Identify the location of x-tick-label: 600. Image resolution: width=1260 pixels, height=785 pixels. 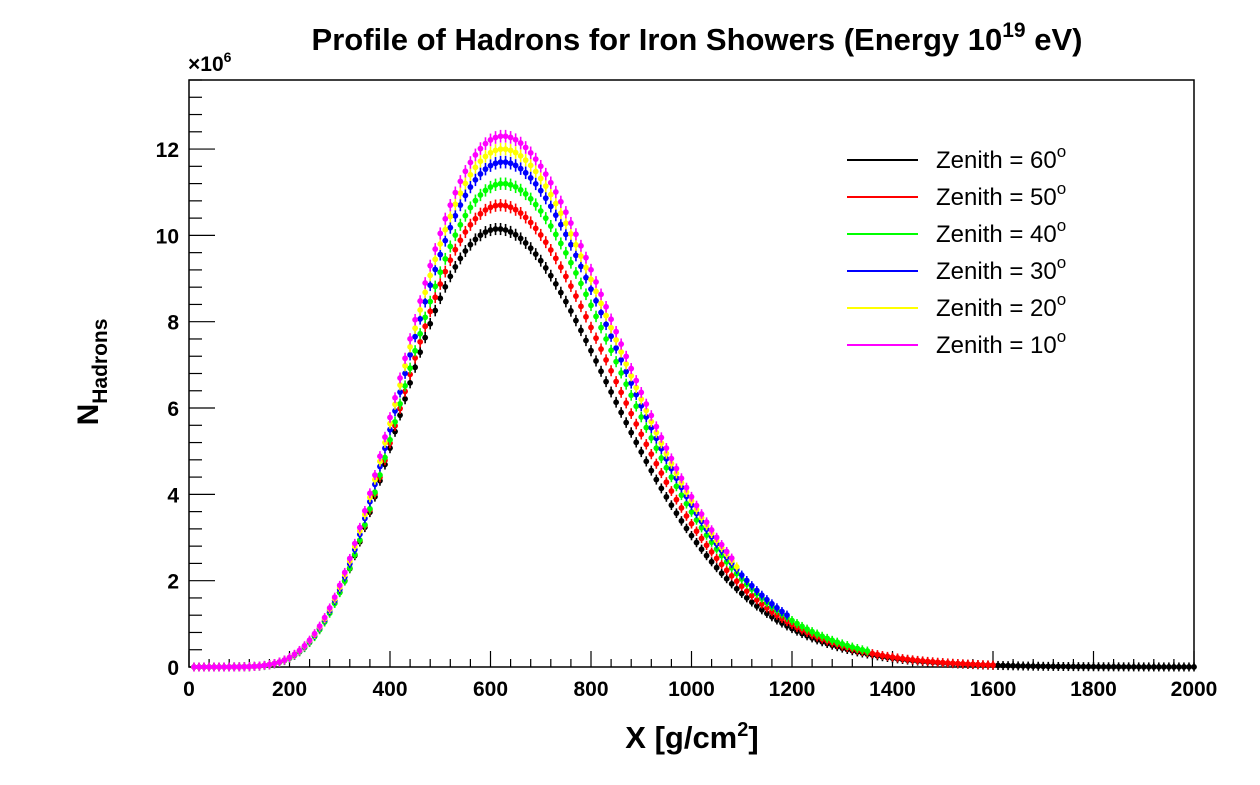
(490, 689).